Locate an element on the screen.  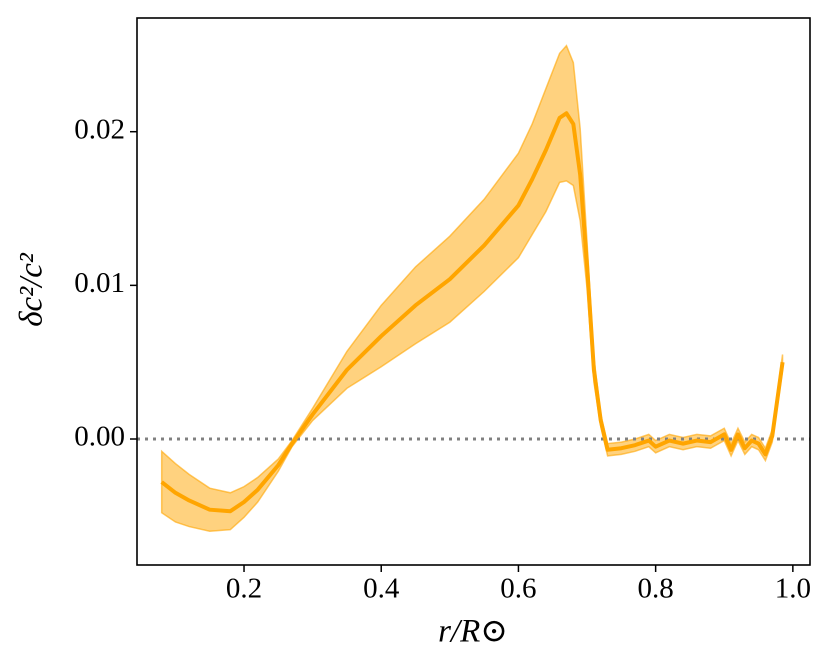
x-axis-label: r/R⊙ is located at coordinates (473, 632).